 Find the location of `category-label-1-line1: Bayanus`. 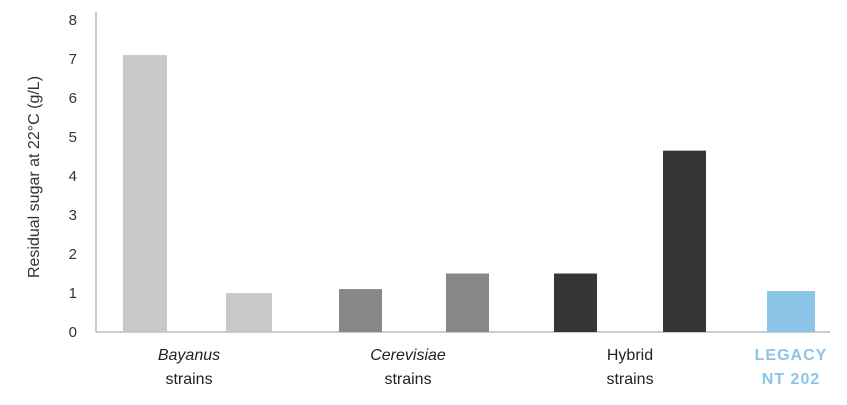

category-label-1-line1: Bayanus is located at coordinates (189, 355).